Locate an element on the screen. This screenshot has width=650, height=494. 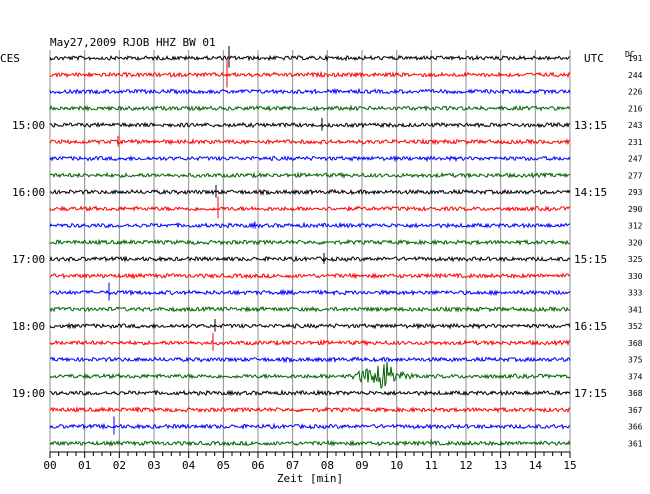
x-tick-label-00: 00 is located at coordinates (49, 465).